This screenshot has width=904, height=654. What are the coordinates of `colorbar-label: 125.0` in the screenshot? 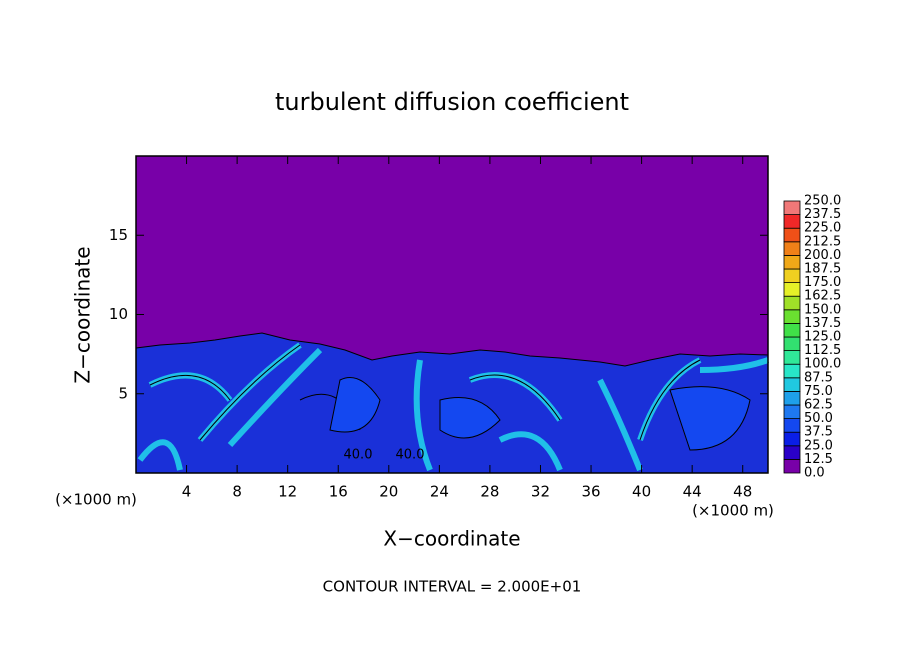 It's located at (822, 337).